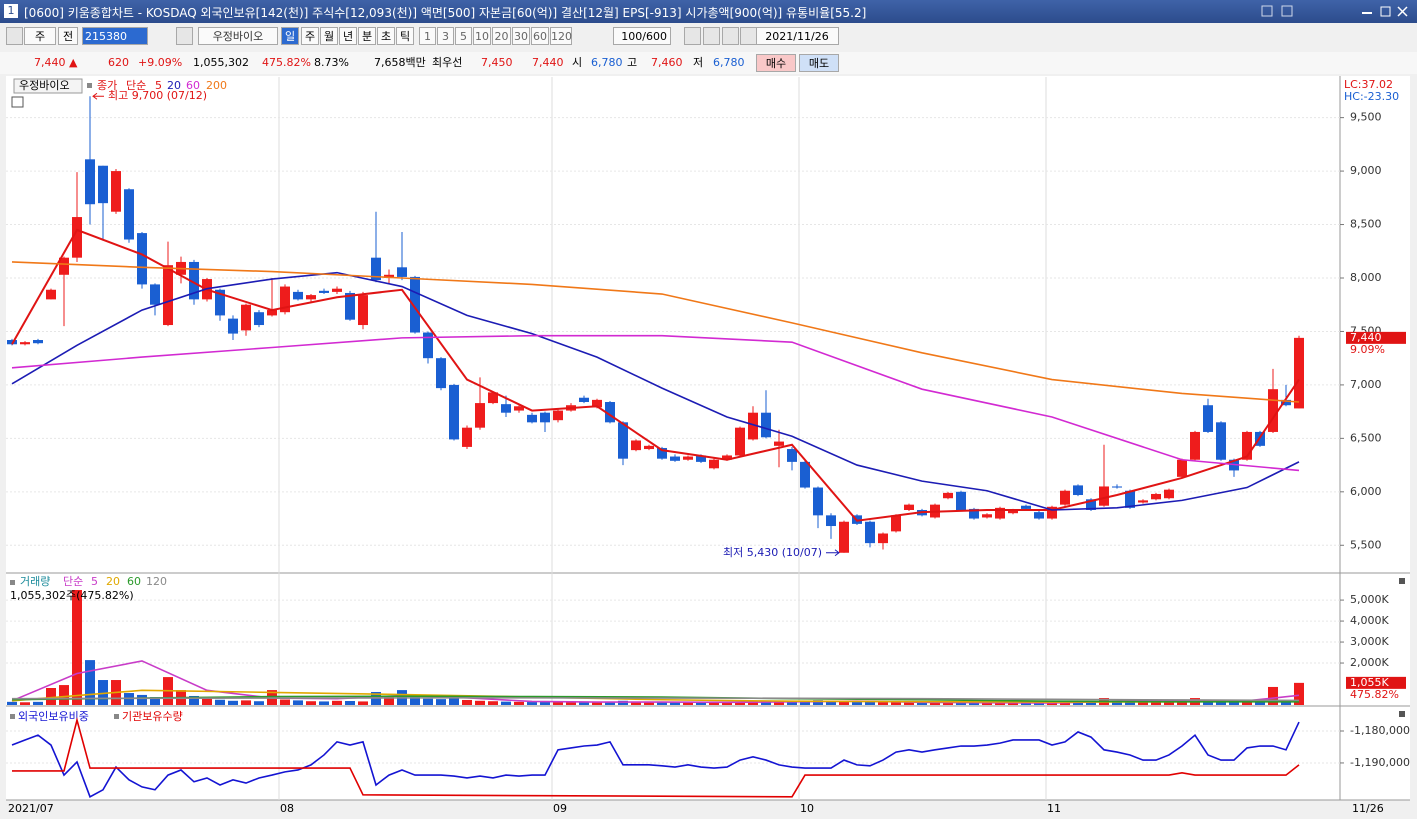  Describe the element at coordinates (290, 36) in the screenshot. I see `interval-button: 일` at that location.